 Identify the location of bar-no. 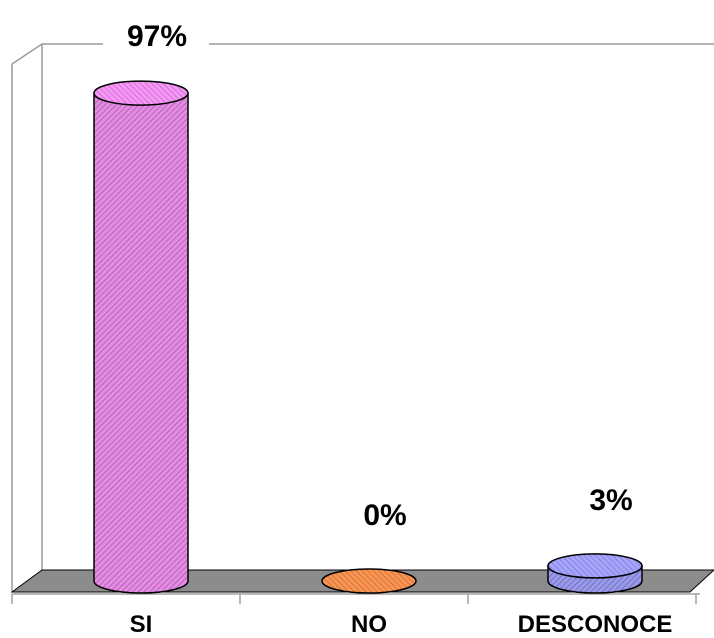
(369, 581).